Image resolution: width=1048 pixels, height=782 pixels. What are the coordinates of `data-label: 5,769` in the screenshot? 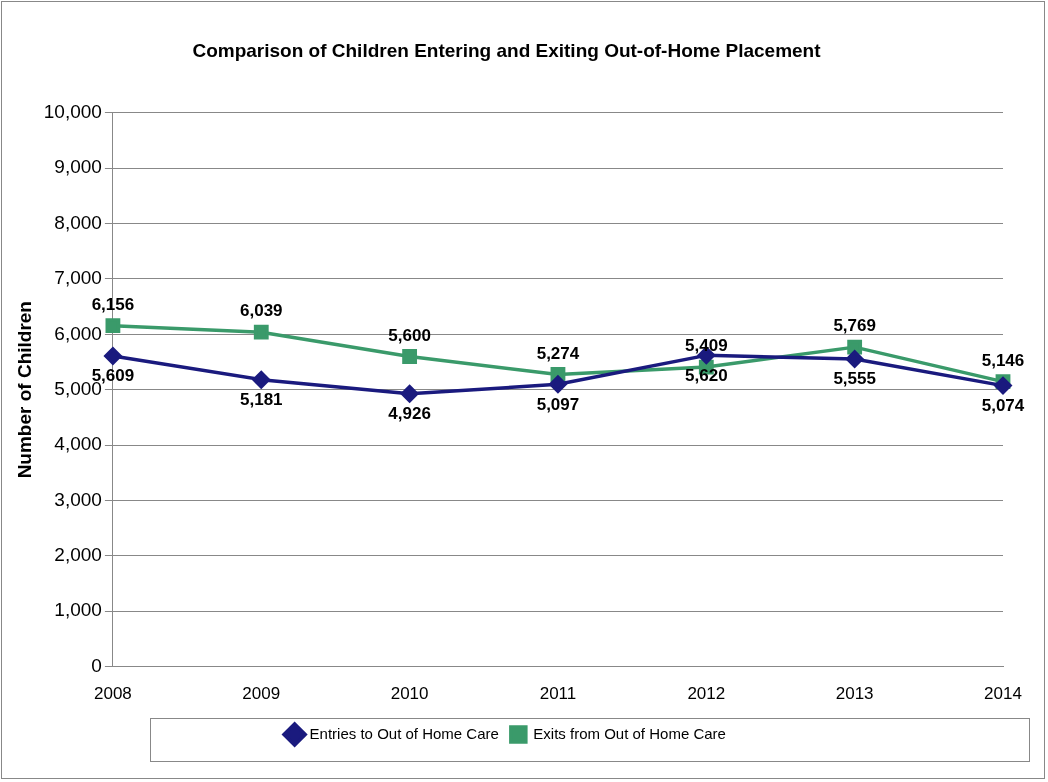 It's located at (854, 326).